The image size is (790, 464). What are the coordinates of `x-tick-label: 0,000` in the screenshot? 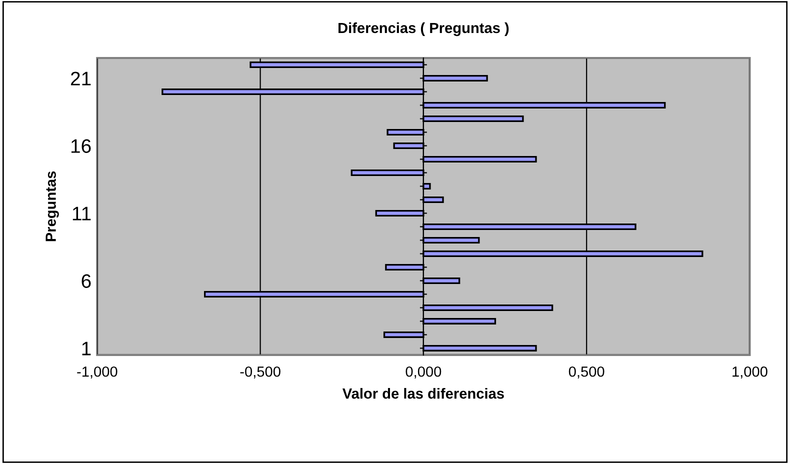 It's located at (424, 372).